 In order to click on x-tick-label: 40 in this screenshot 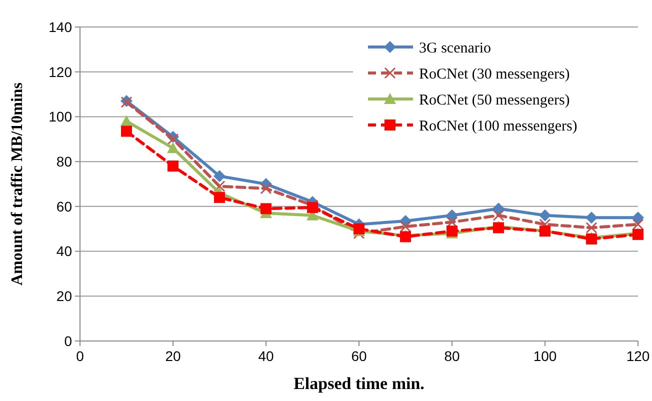, I will do `click(266, 356)`.